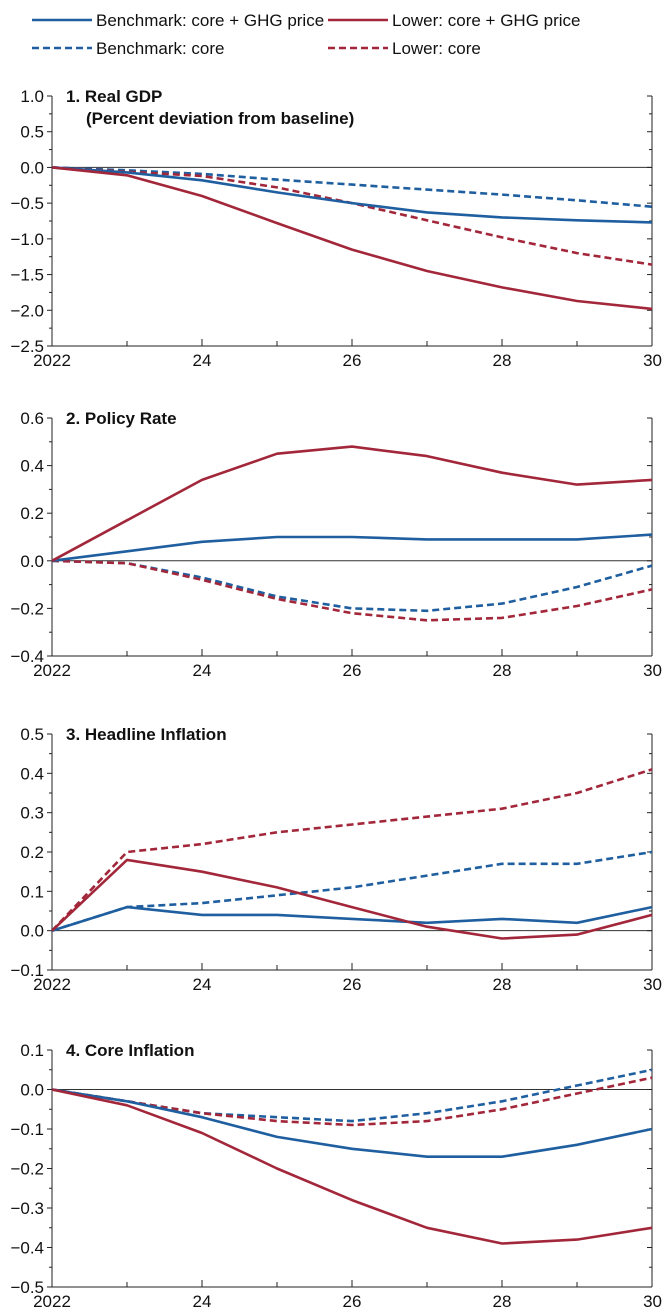 The image size is (664, 1312). What do you see at coordinates (32, 96) in the screenshot?
I see `y-tick-label: 1.0` at bounding box center [32, 96].